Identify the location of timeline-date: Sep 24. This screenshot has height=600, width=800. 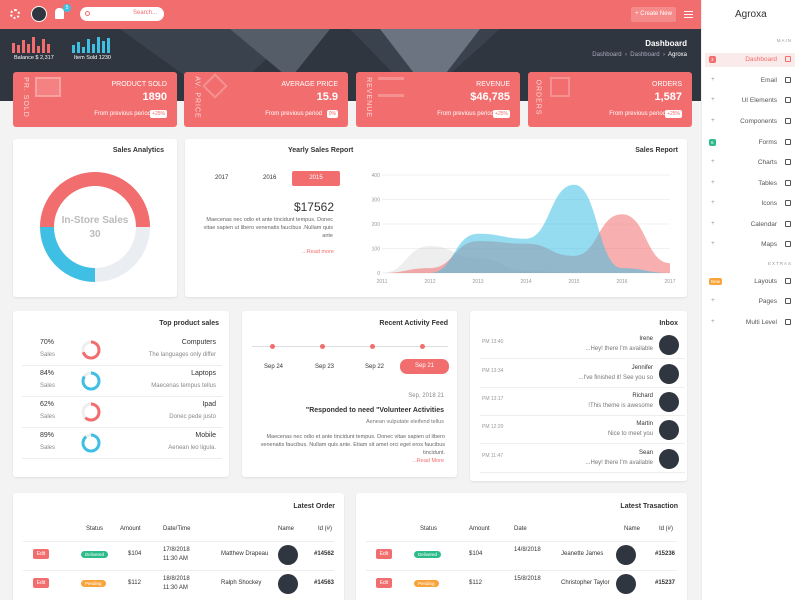
(274, 367).